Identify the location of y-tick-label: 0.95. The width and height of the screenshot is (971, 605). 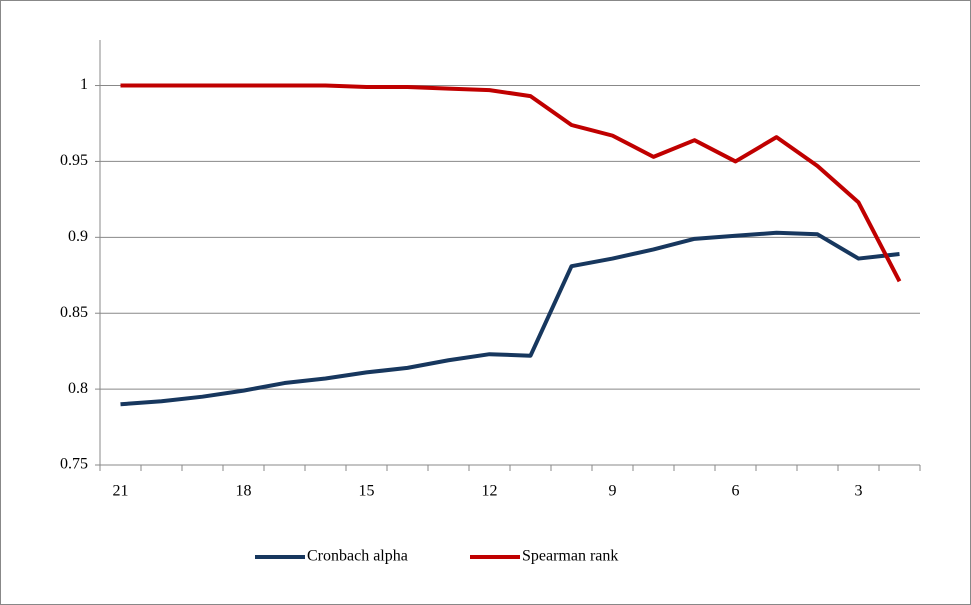
(74, 160).